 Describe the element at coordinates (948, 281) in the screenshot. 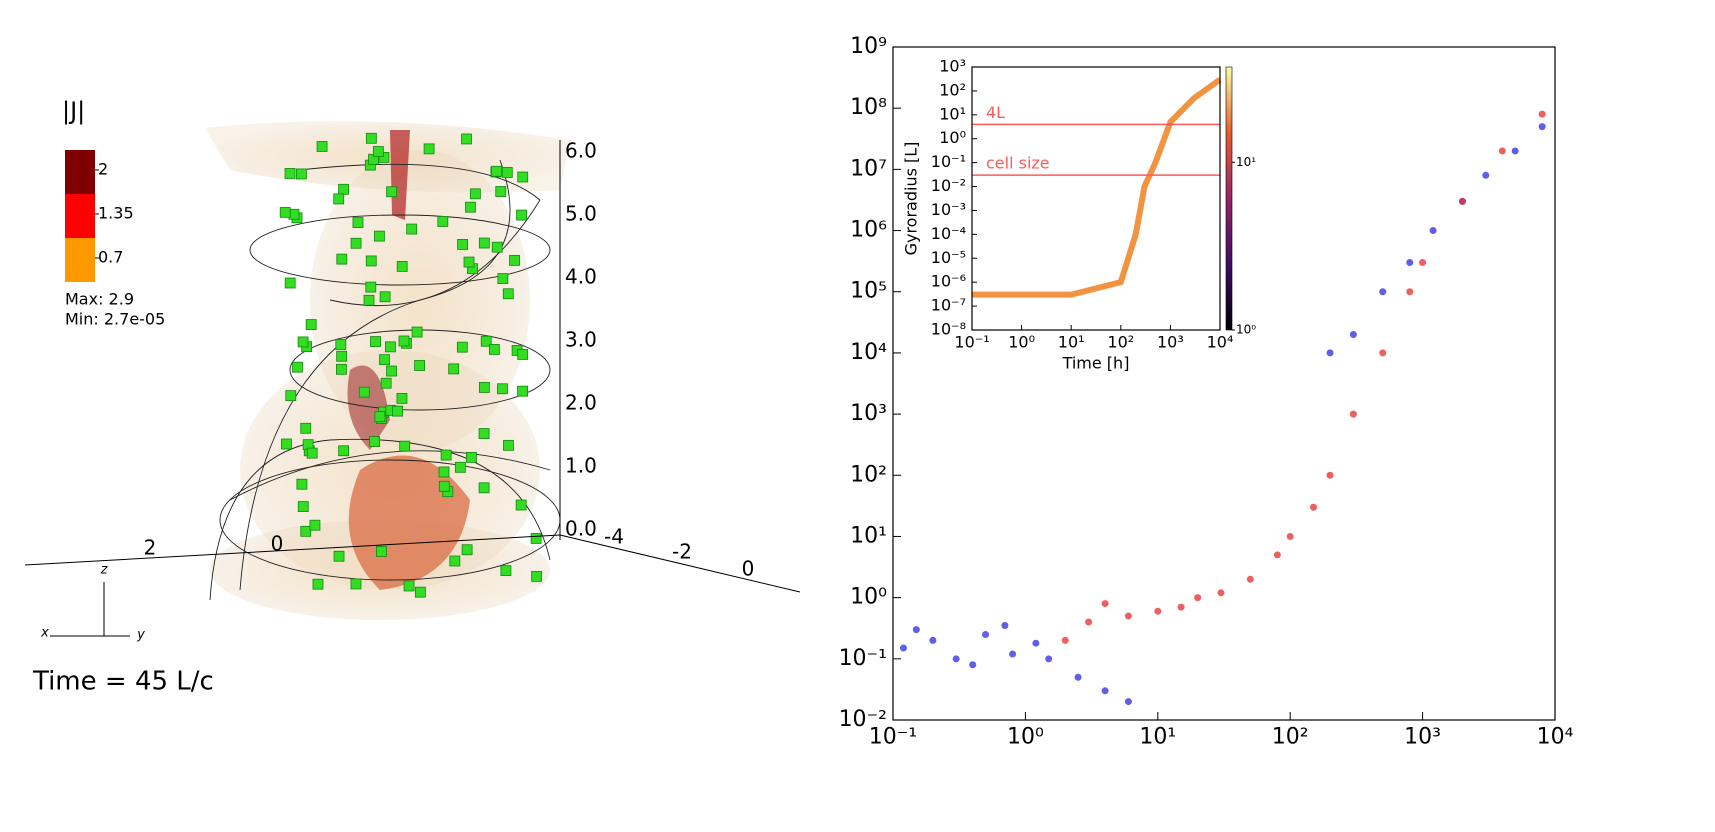

I see `y-tick-label: 10⁻⁶` at that location.